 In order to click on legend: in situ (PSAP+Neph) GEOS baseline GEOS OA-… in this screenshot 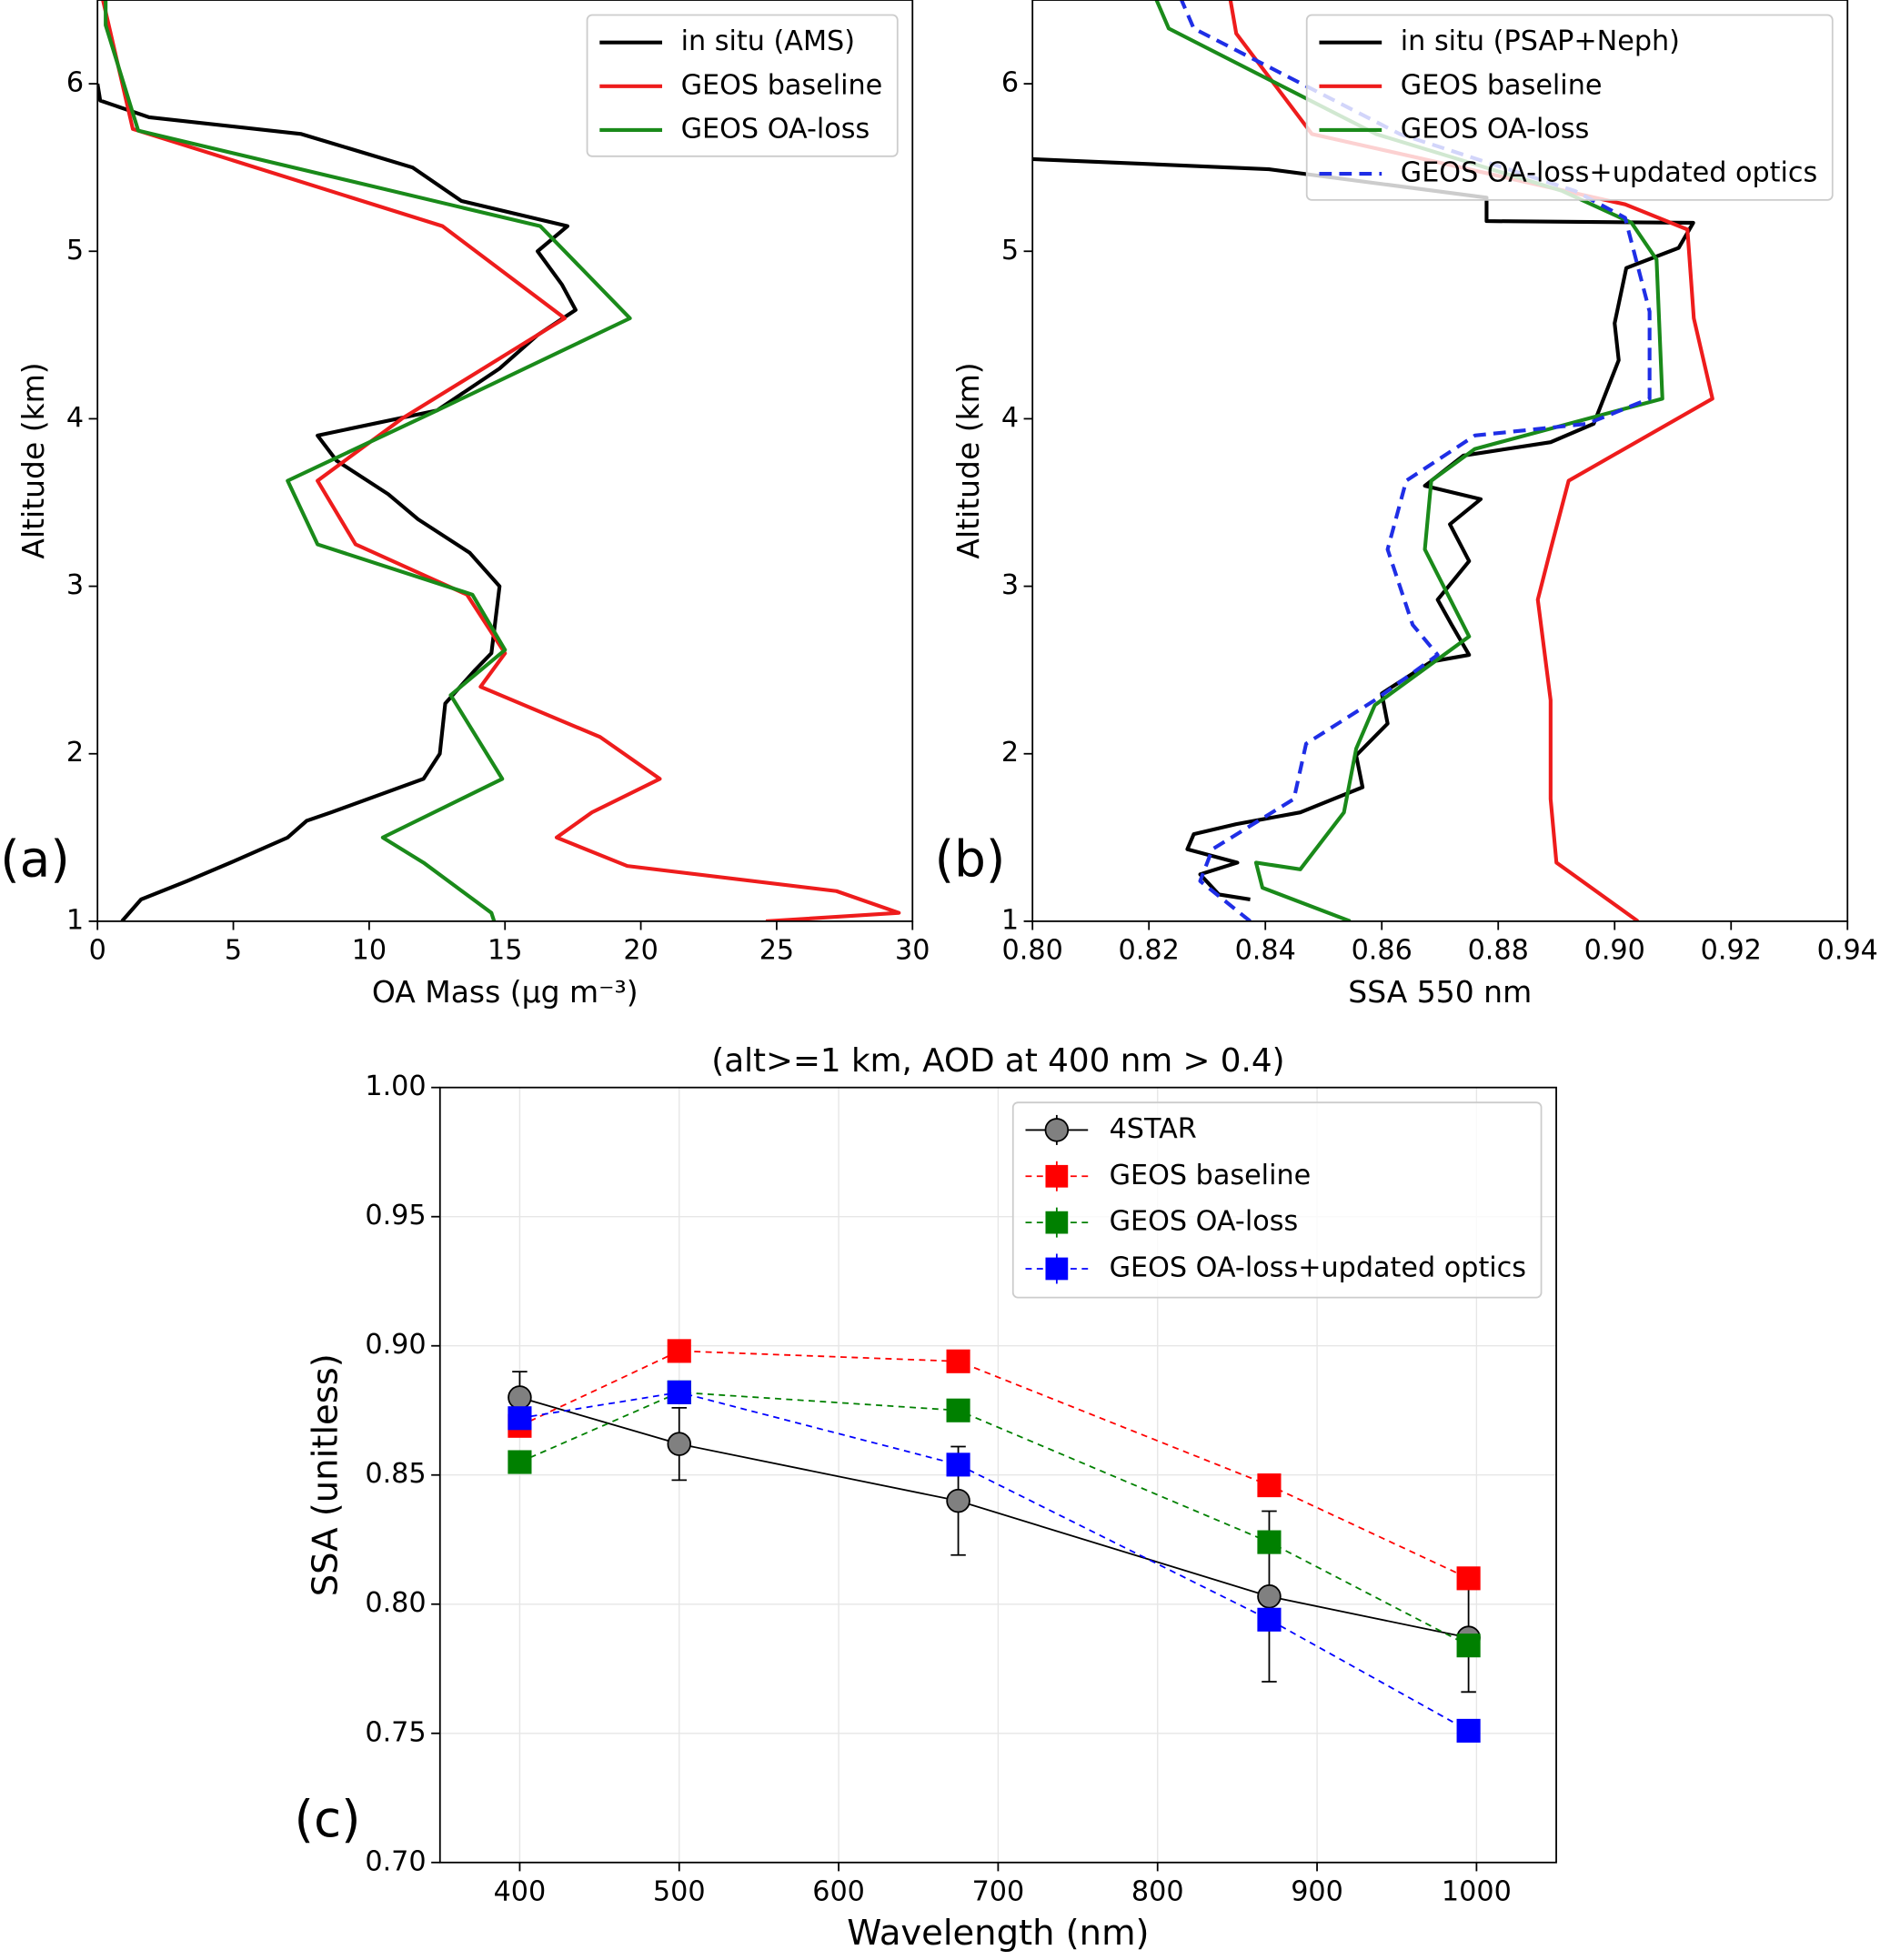, I will do `click(1569, 107)`.